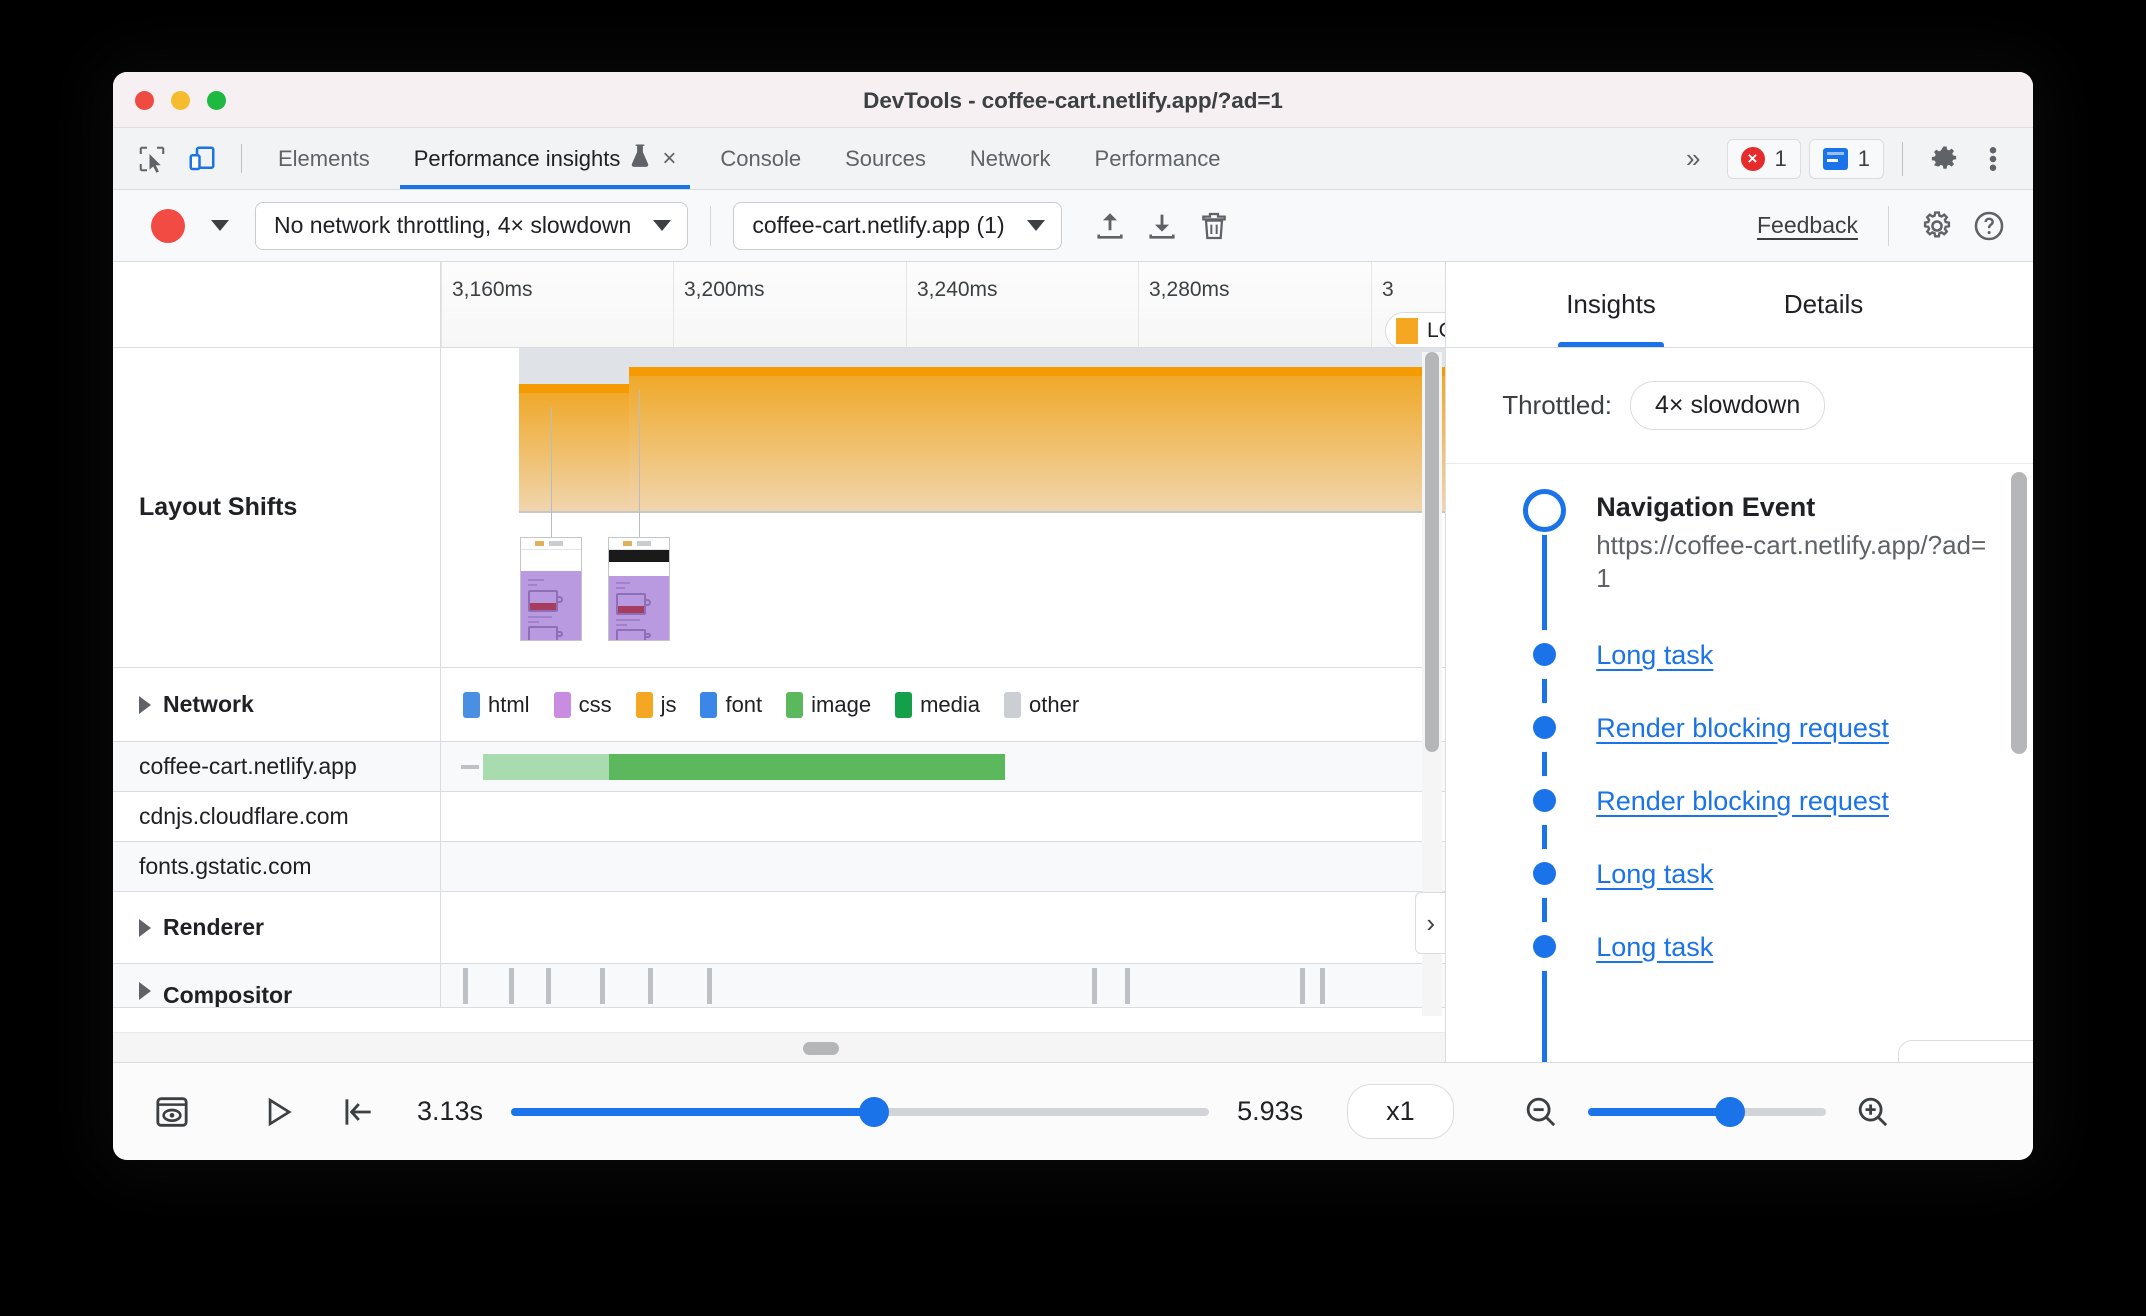  What do you see at coordinates (595, 704) in the screenshot?
I see `legend-label: css` at bounding box center [595, 704].